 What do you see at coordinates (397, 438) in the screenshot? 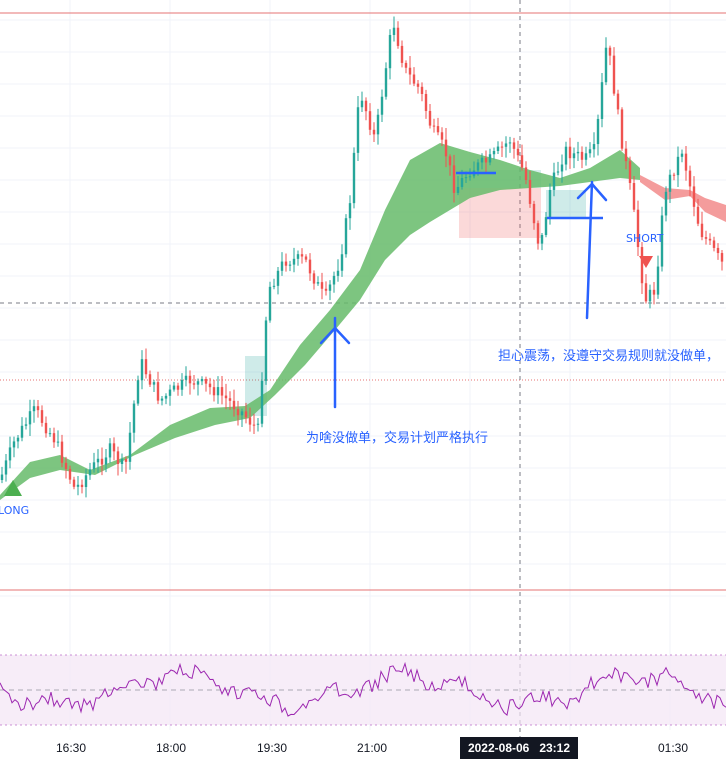
I see `annotation-text-1: 为啥没做单，交易计划严格执行` at bounding box center [397, 438].